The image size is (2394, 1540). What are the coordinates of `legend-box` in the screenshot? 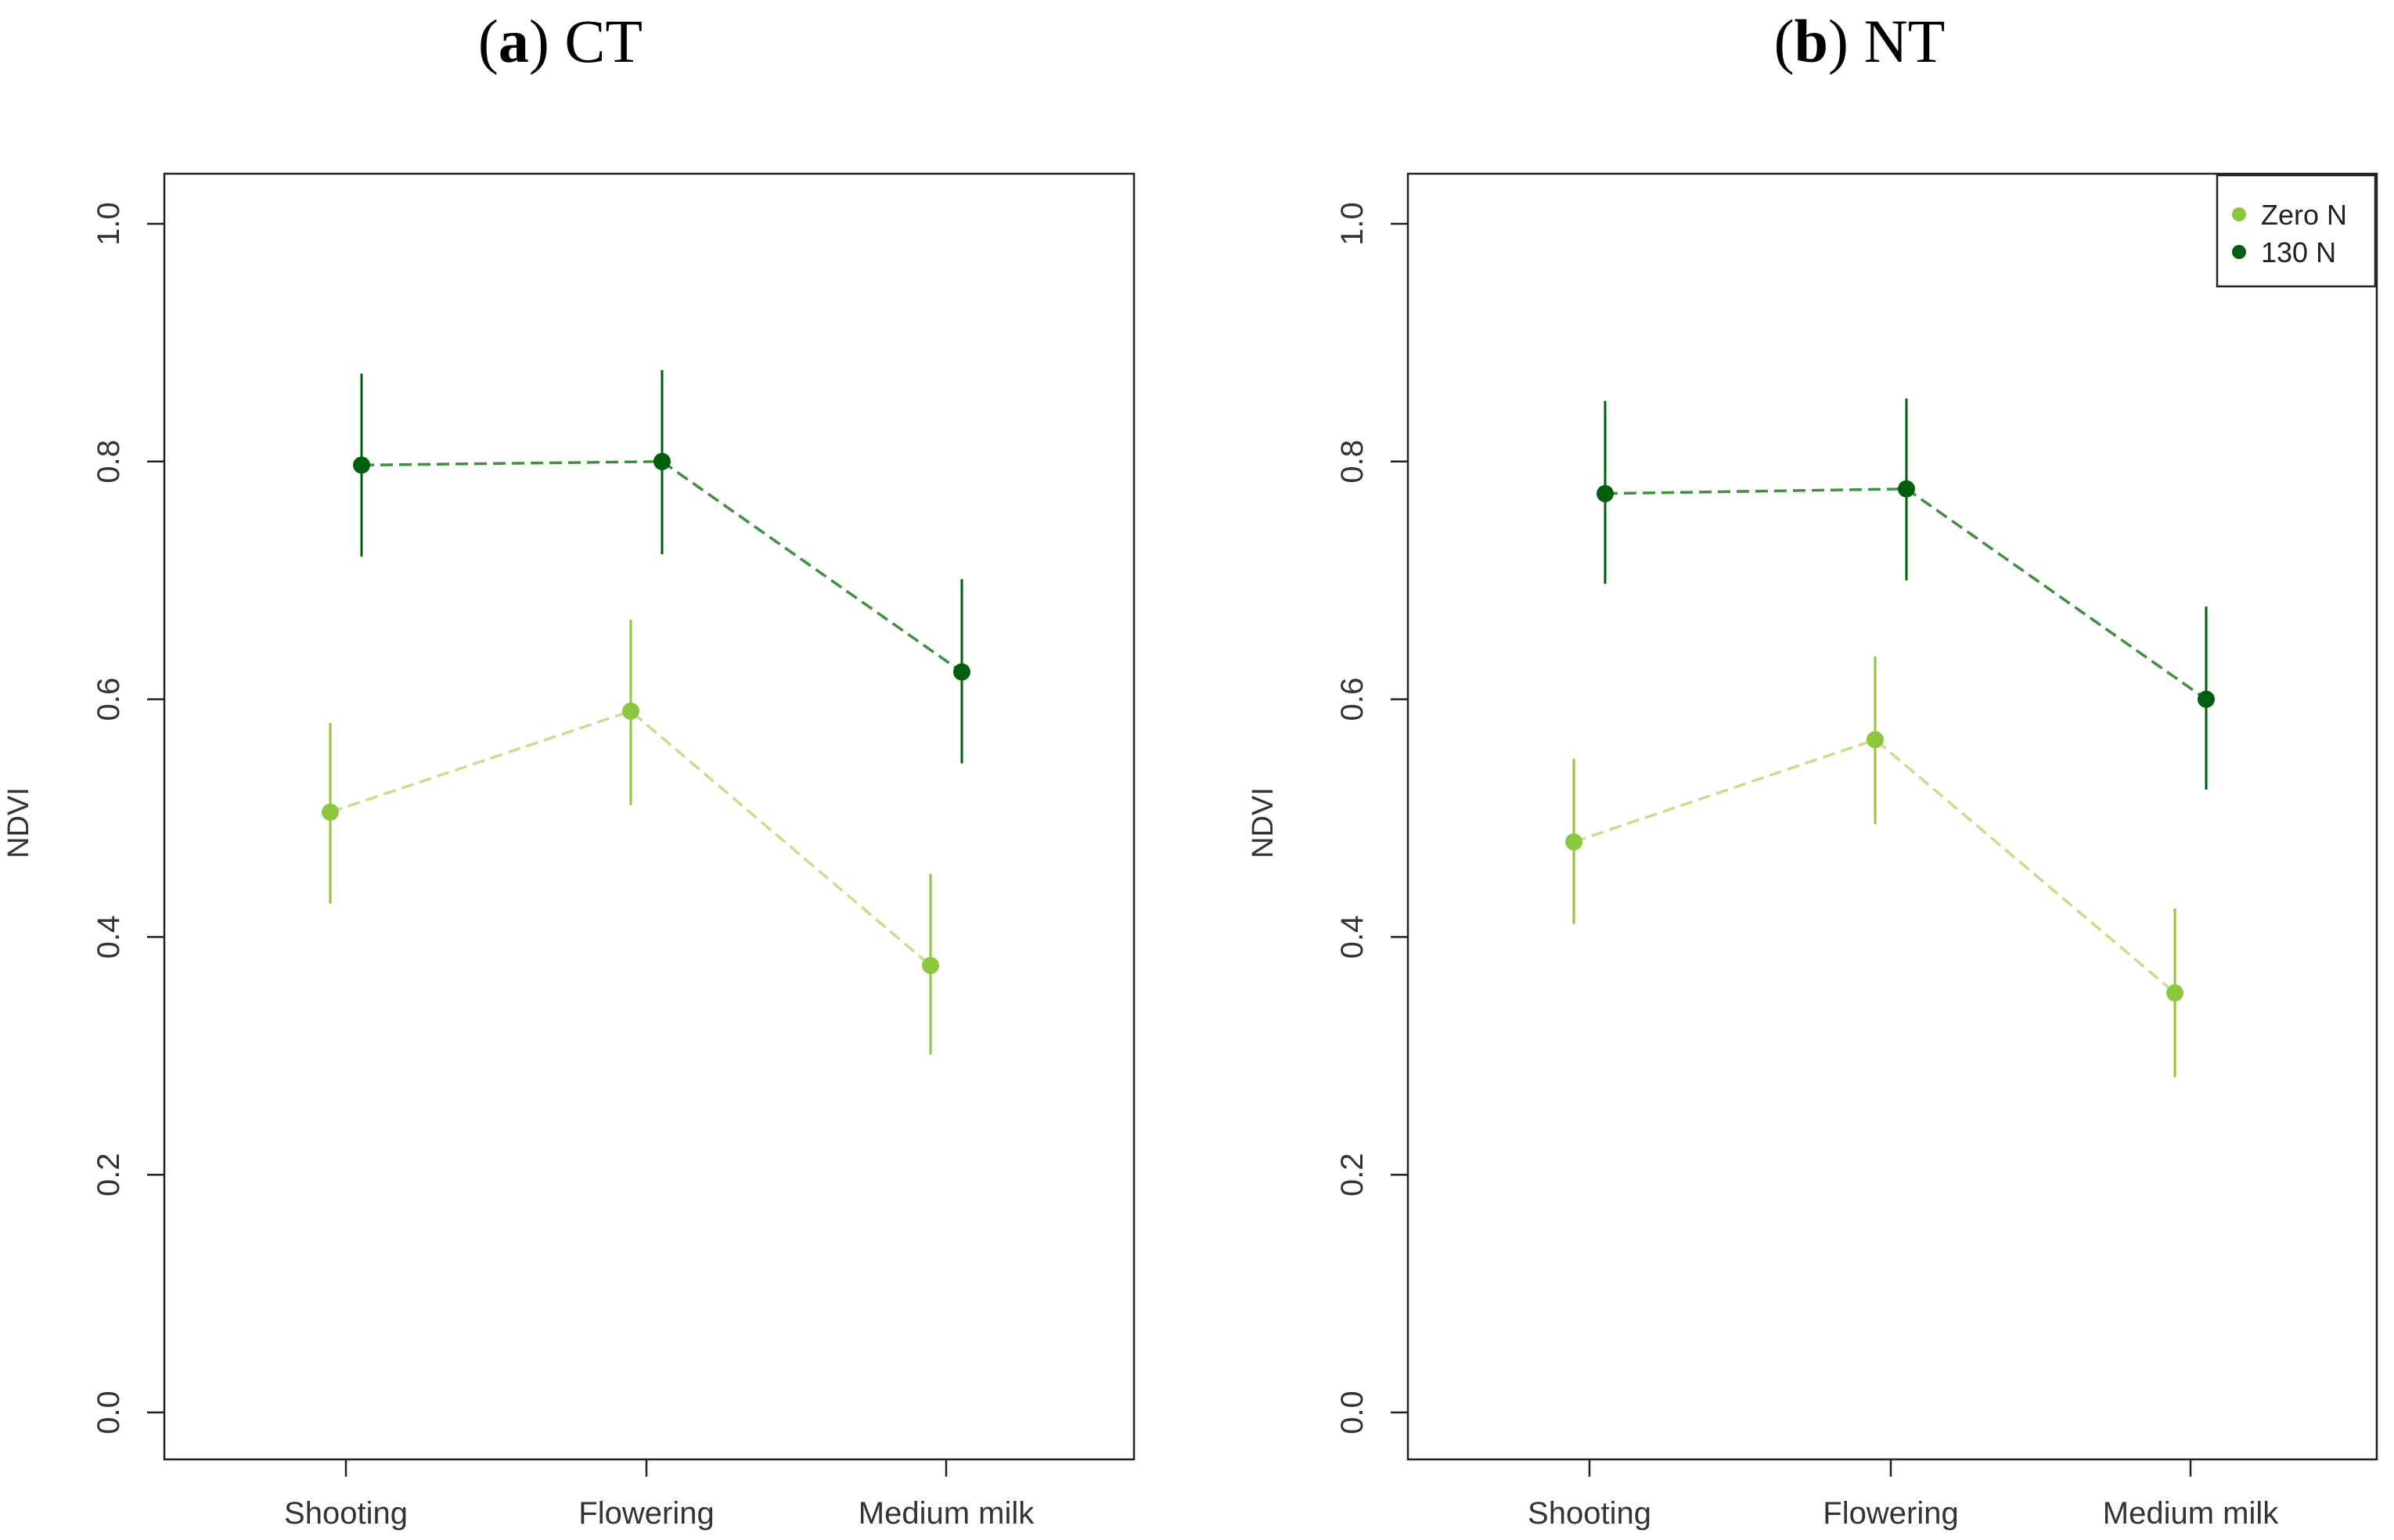 It's located at (2296, 231).